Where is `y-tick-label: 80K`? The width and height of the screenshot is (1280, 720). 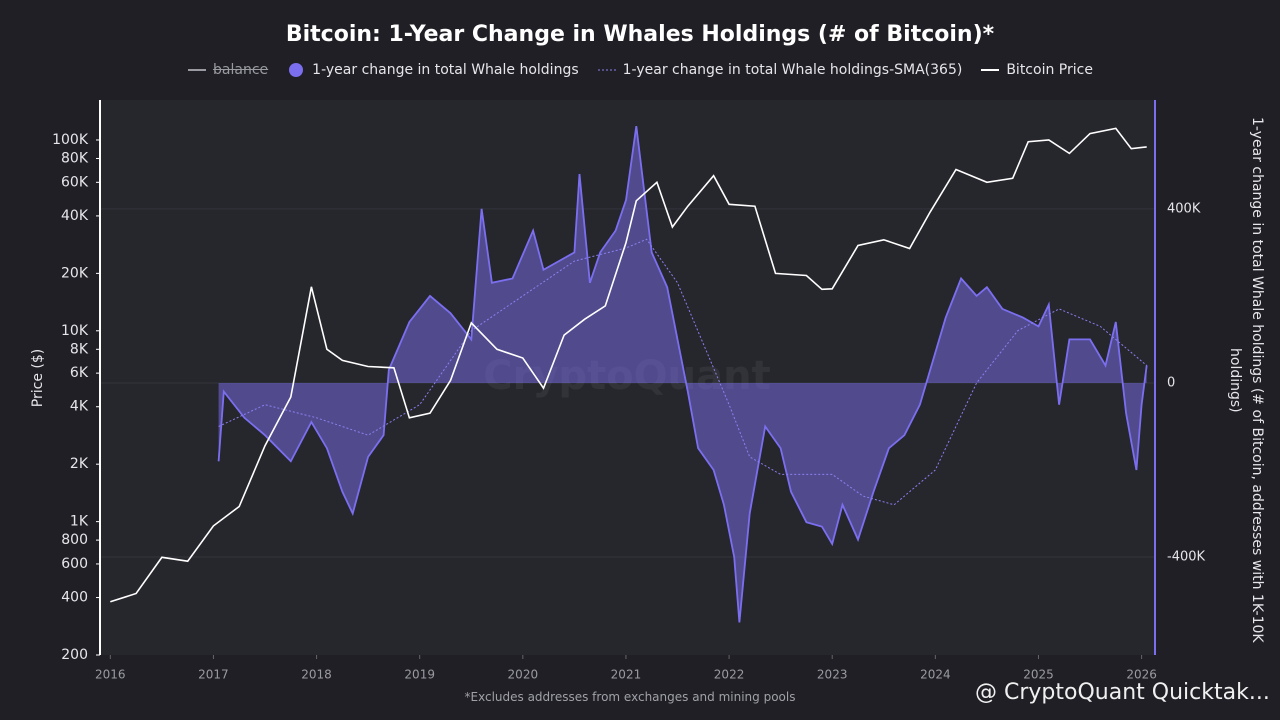
y-tick-label: 80K is located at coordinates (75, 158).